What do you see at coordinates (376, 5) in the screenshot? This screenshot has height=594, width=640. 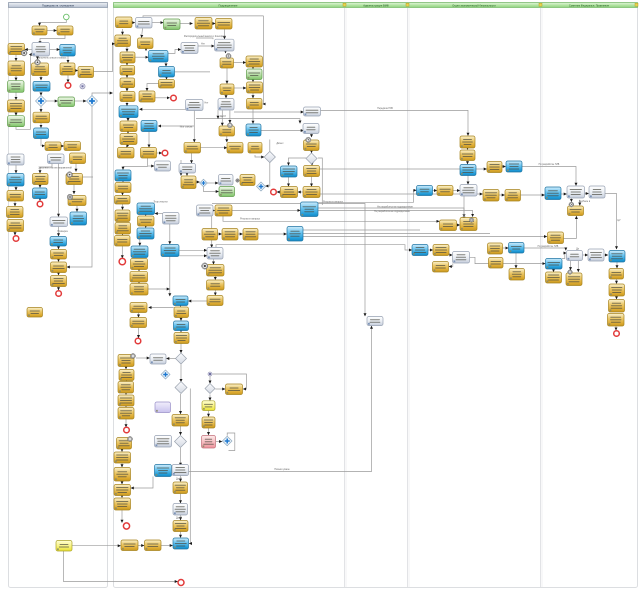 I see `svg-text: Администрация ВМФ` at bounding box center [376, 5].